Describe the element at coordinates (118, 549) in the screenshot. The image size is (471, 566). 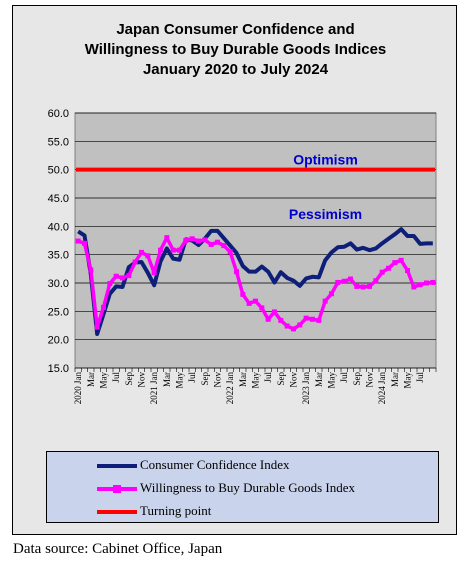
I see `source-note: Data source: Cabinet Office, Japan` at that location.